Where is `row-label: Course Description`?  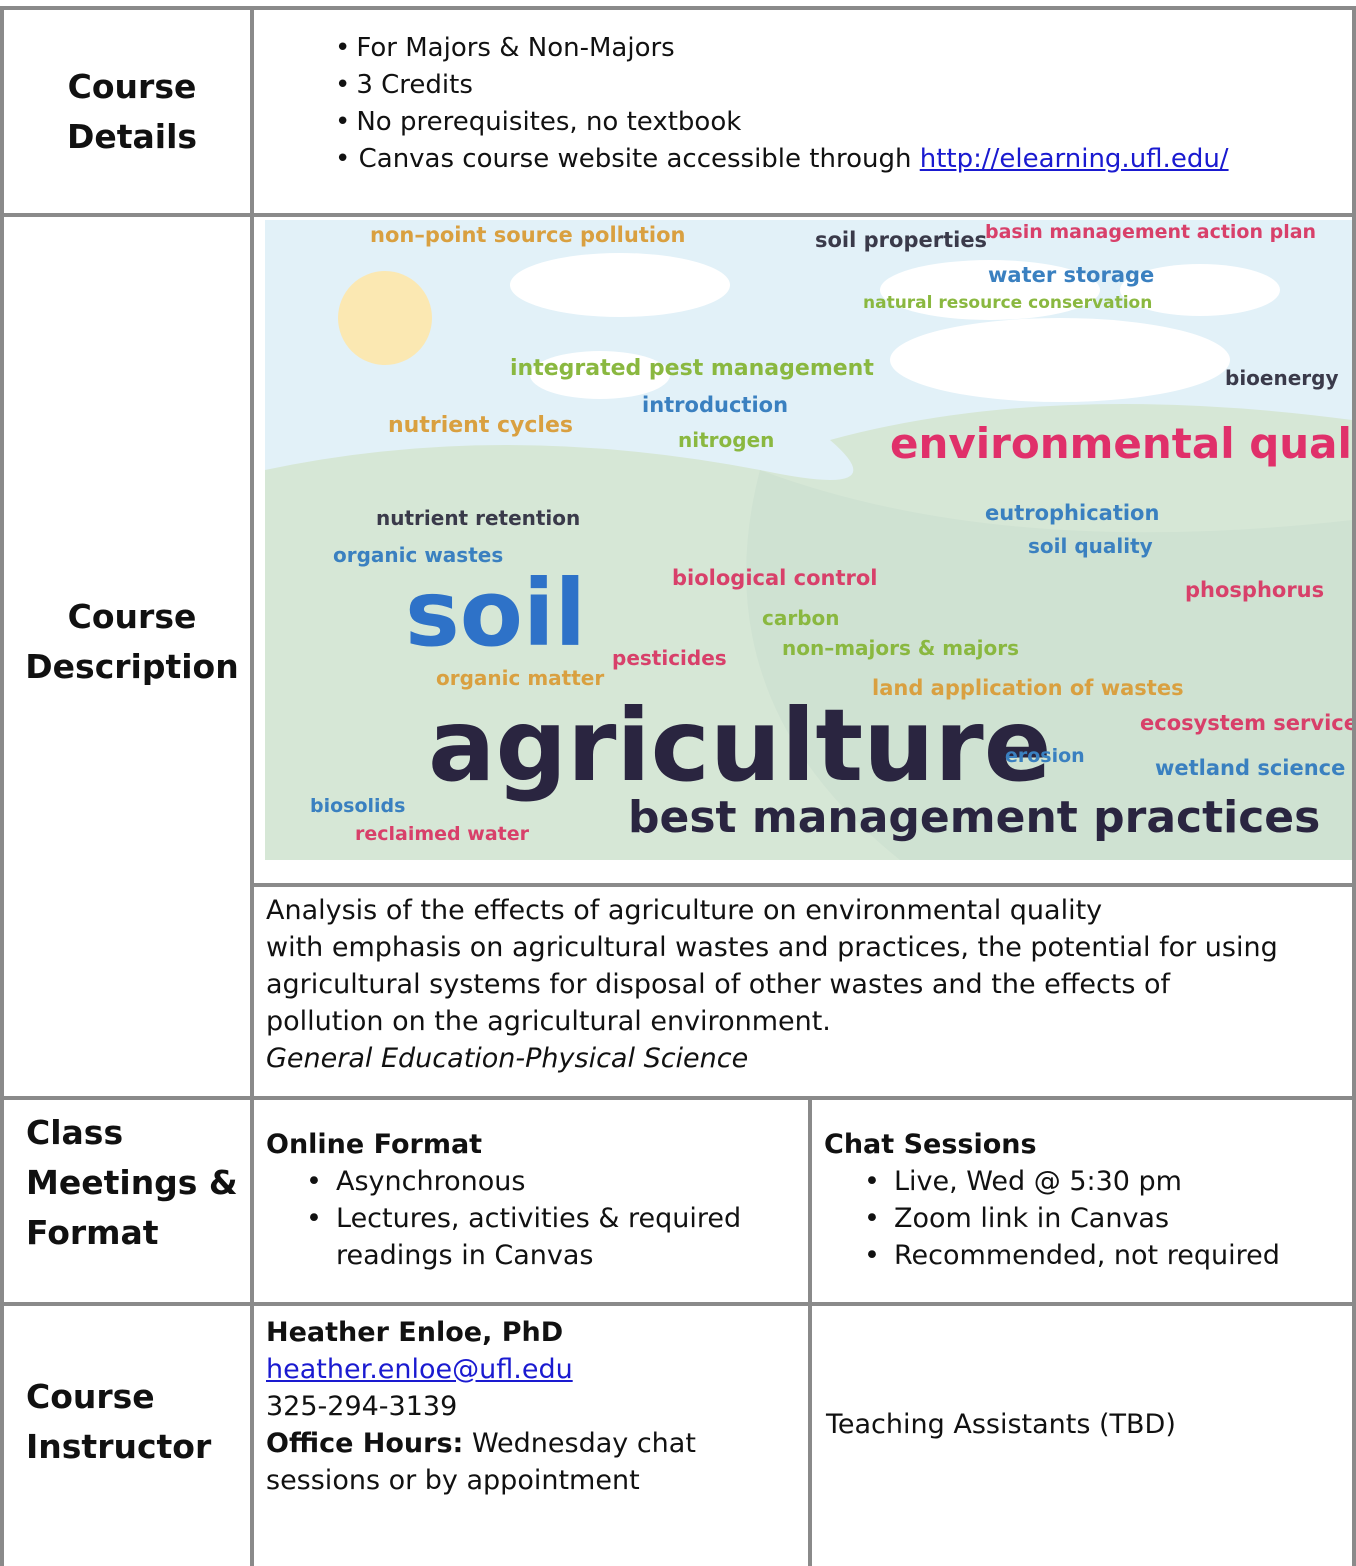
row-label: Course Description is located at coordinates (132, 641).